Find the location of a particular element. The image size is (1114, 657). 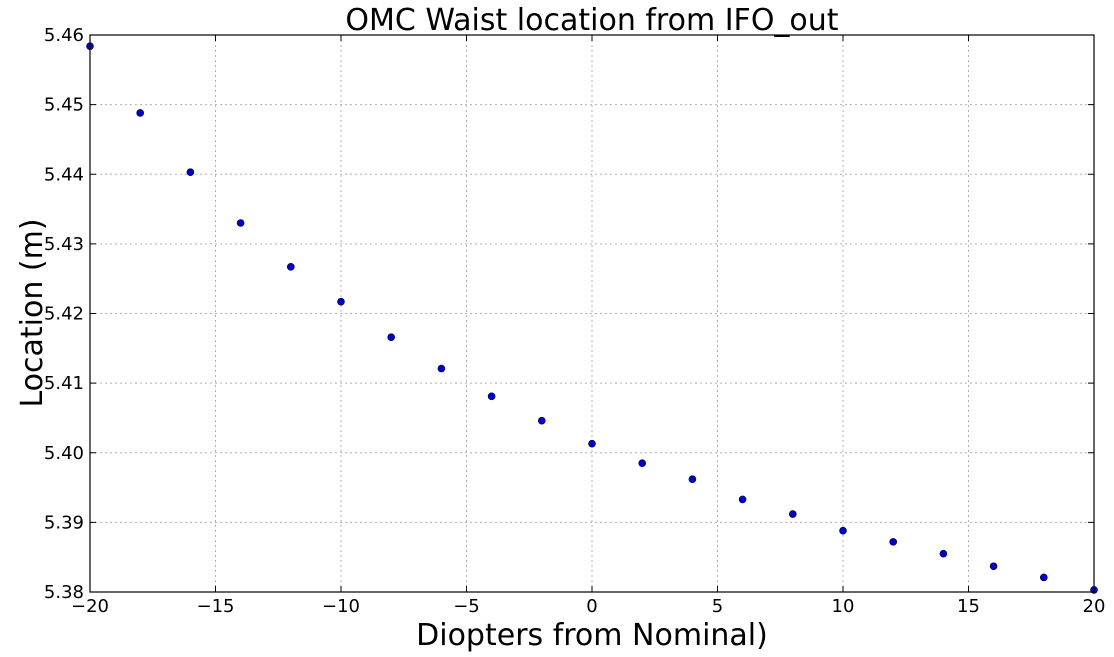

x-tick-label: 10 is located at coordinates (843, 606).